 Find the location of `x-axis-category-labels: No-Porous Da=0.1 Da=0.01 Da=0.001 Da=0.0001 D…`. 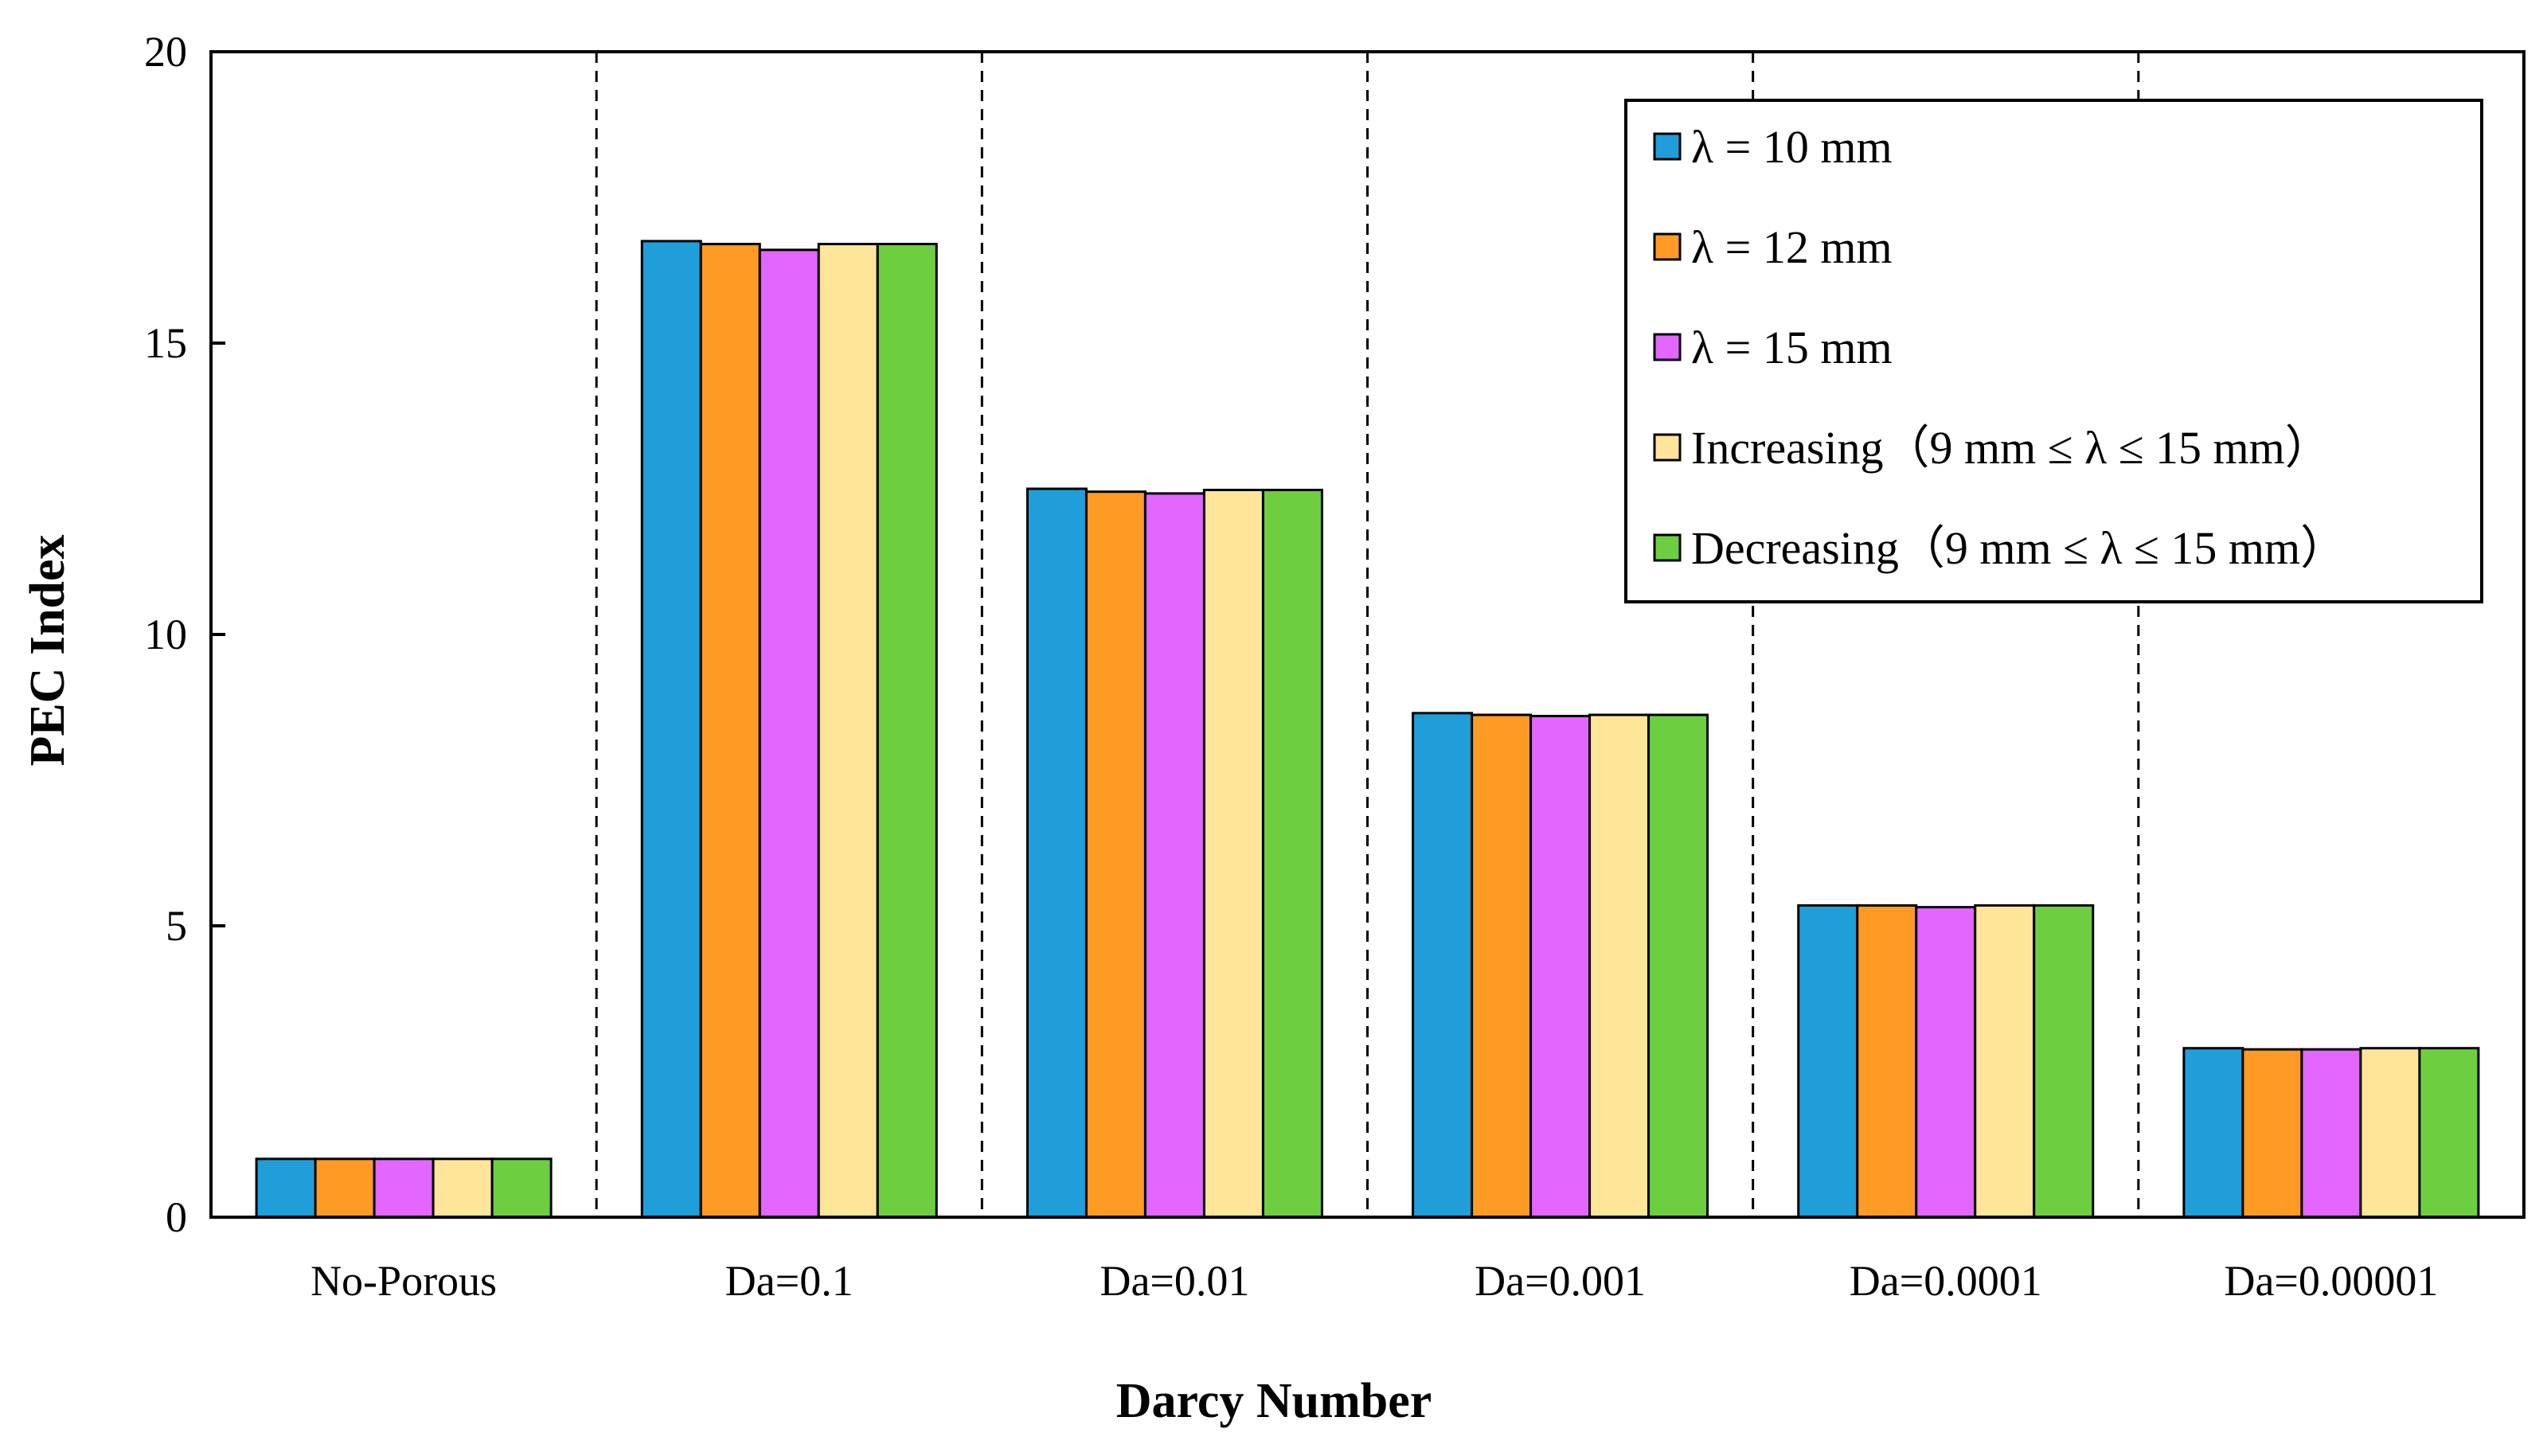

x-axis-category-labels: No-Porous Da=0.1 Da=0.01 Da=0.001 Da=0.0001 D… is located at coordinates (1374, 1281).